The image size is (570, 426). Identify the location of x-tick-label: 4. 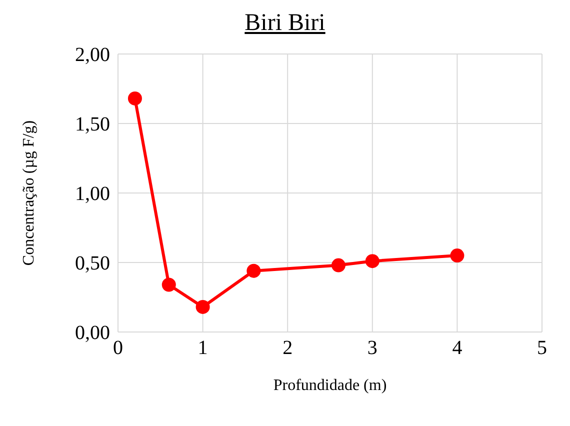
(457, 348).